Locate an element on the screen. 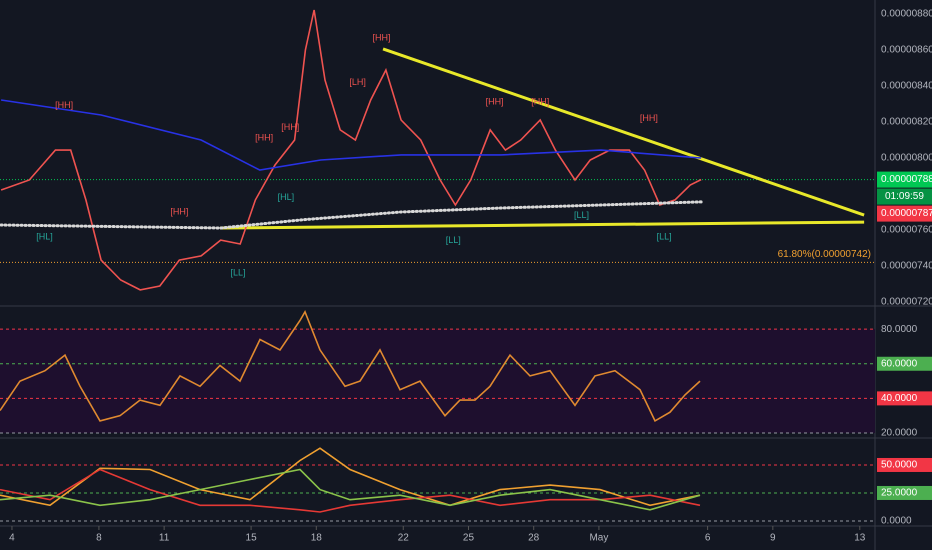 Image resolution: width=932 pixels, height=550 pixels. y-tick-label: 0.00000740 is located at coordinates (906, 266).